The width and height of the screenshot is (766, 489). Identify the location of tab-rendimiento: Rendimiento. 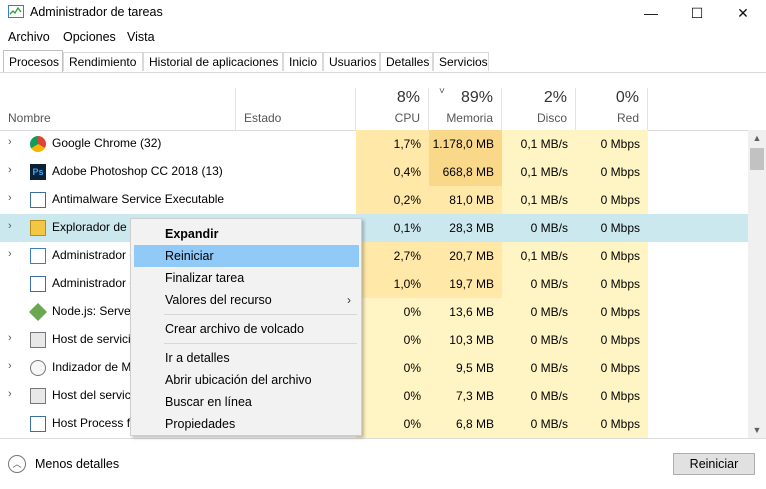
(103, 61).